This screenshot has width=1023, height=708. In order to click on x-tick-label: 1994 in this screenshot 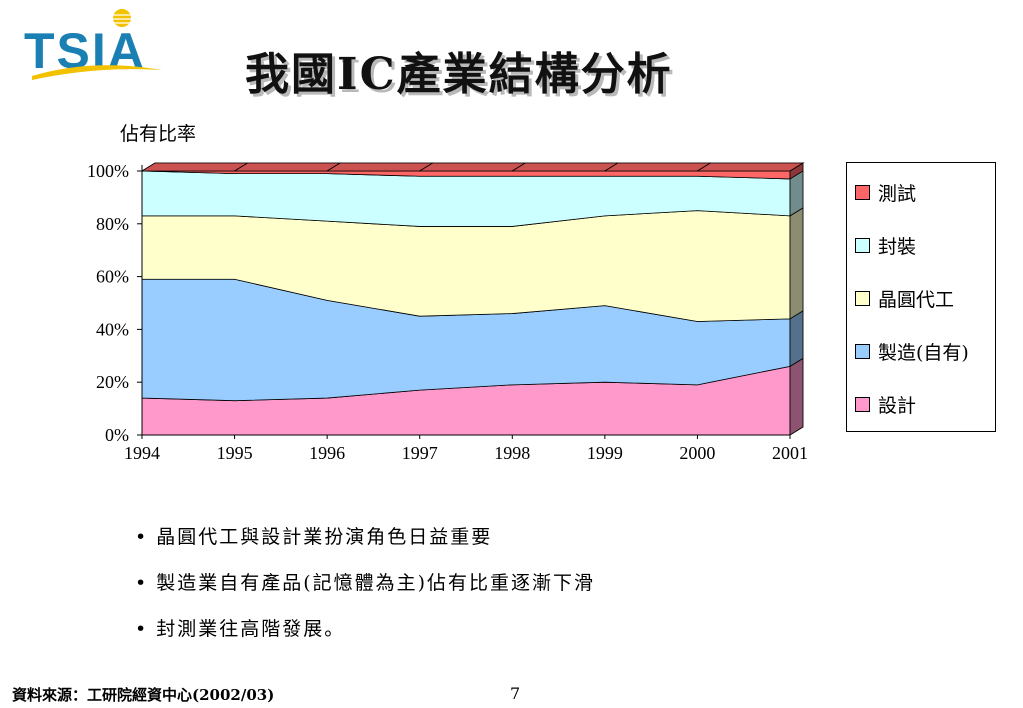, I will do `click(142, 453)`.